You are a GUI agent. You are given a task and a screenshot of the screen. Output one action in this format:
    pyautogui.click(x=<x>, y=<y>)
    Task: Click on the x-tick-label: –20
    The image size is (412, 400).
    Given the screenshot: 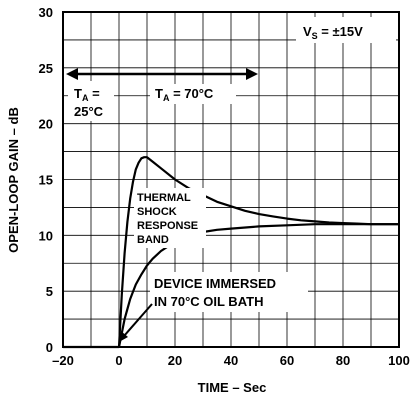 What is the action you would take?
    pyautogui.click(x=63, y=360)
    